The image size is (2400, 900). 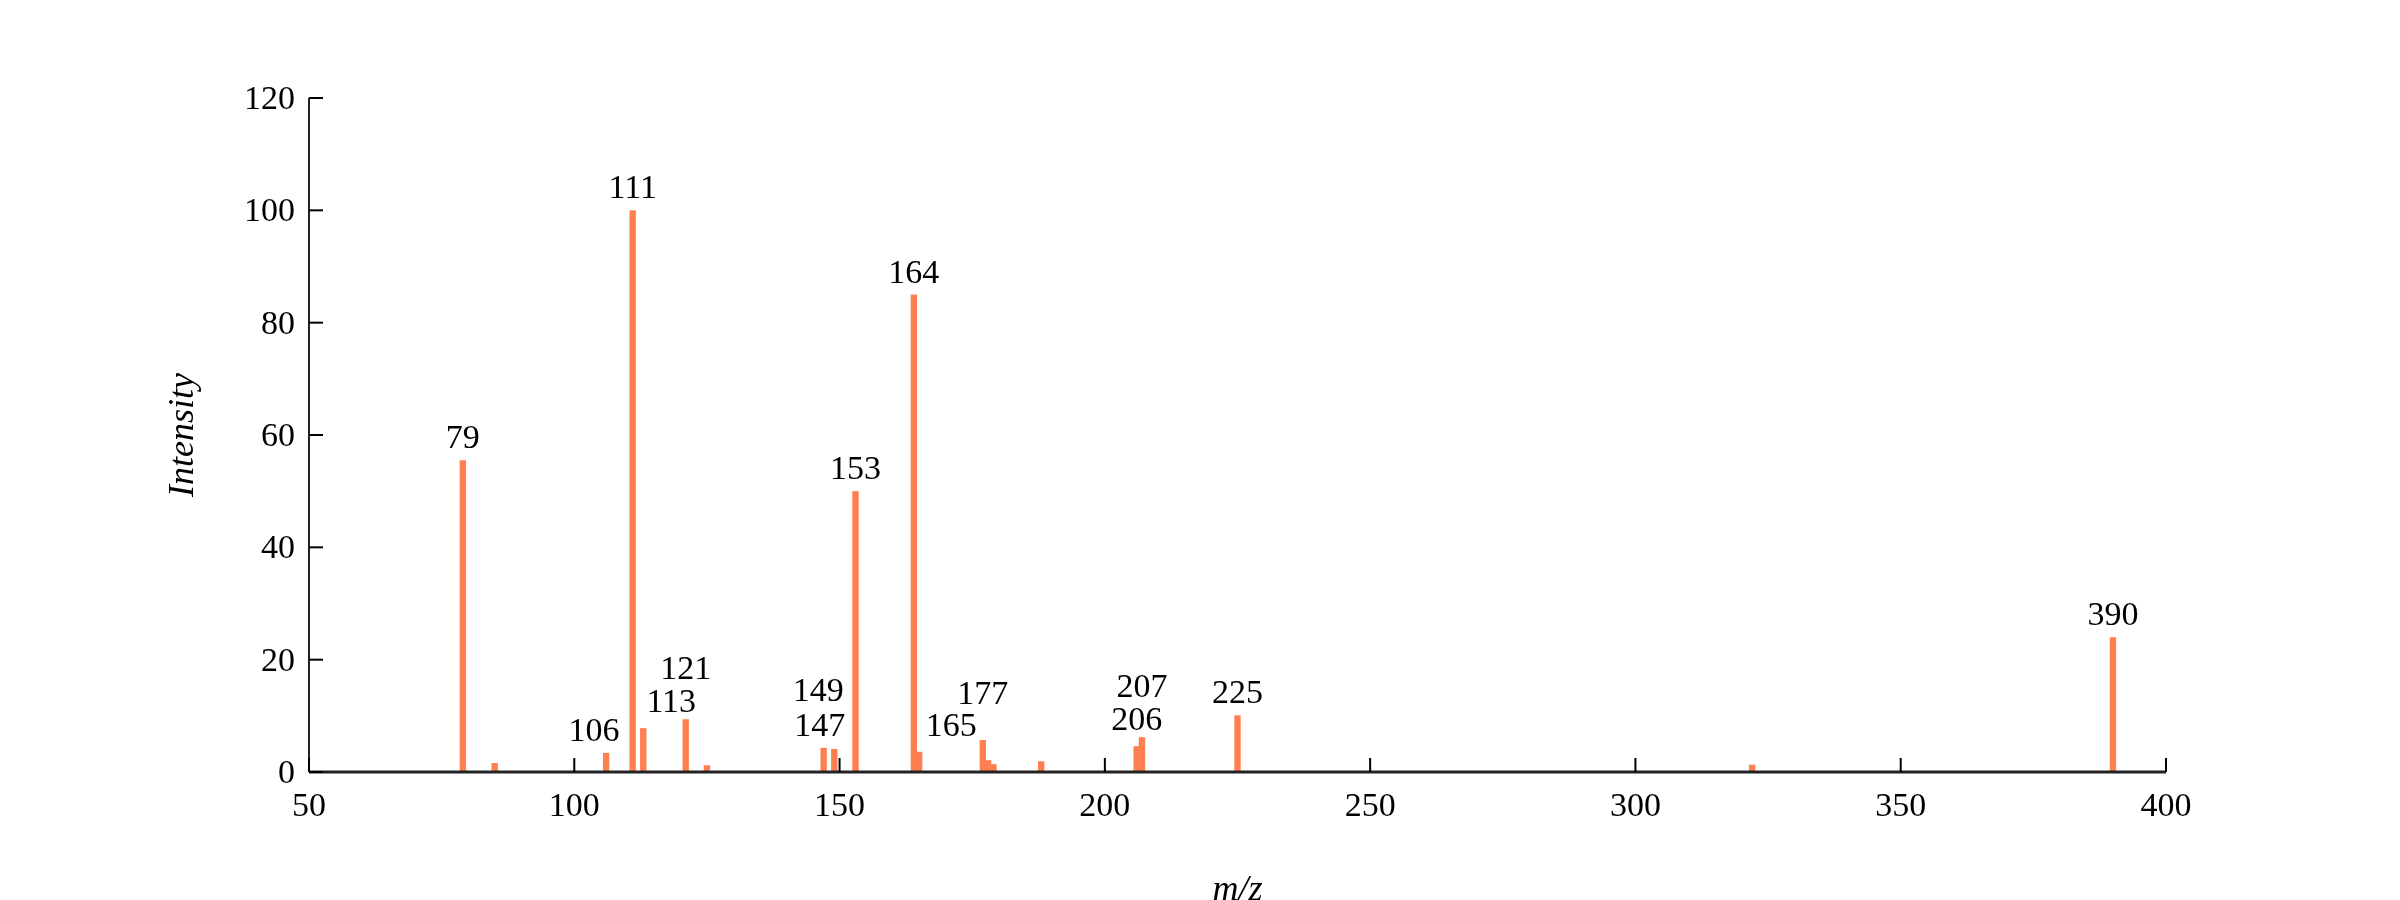 What do you see at coordinates (820, 724) in the screenshot?
I see `annotation: 147` at bounding box center [820, 724].